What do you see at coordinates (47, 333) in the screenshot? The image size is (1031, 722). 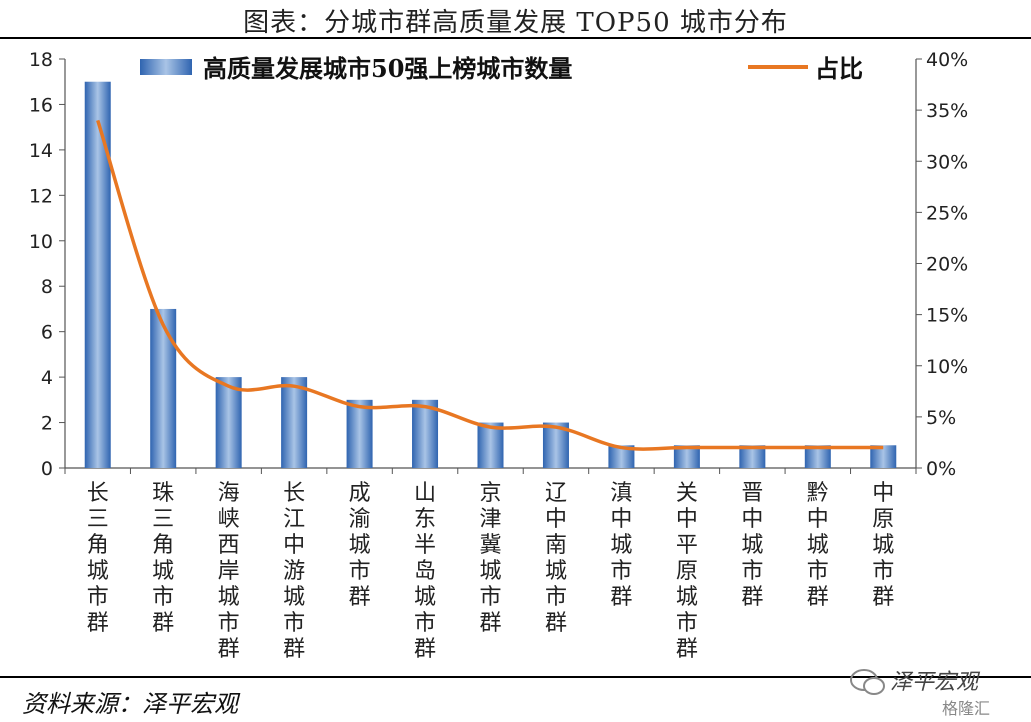 I see `y-left-tick-label: 6` at bounding box center [47, 333].